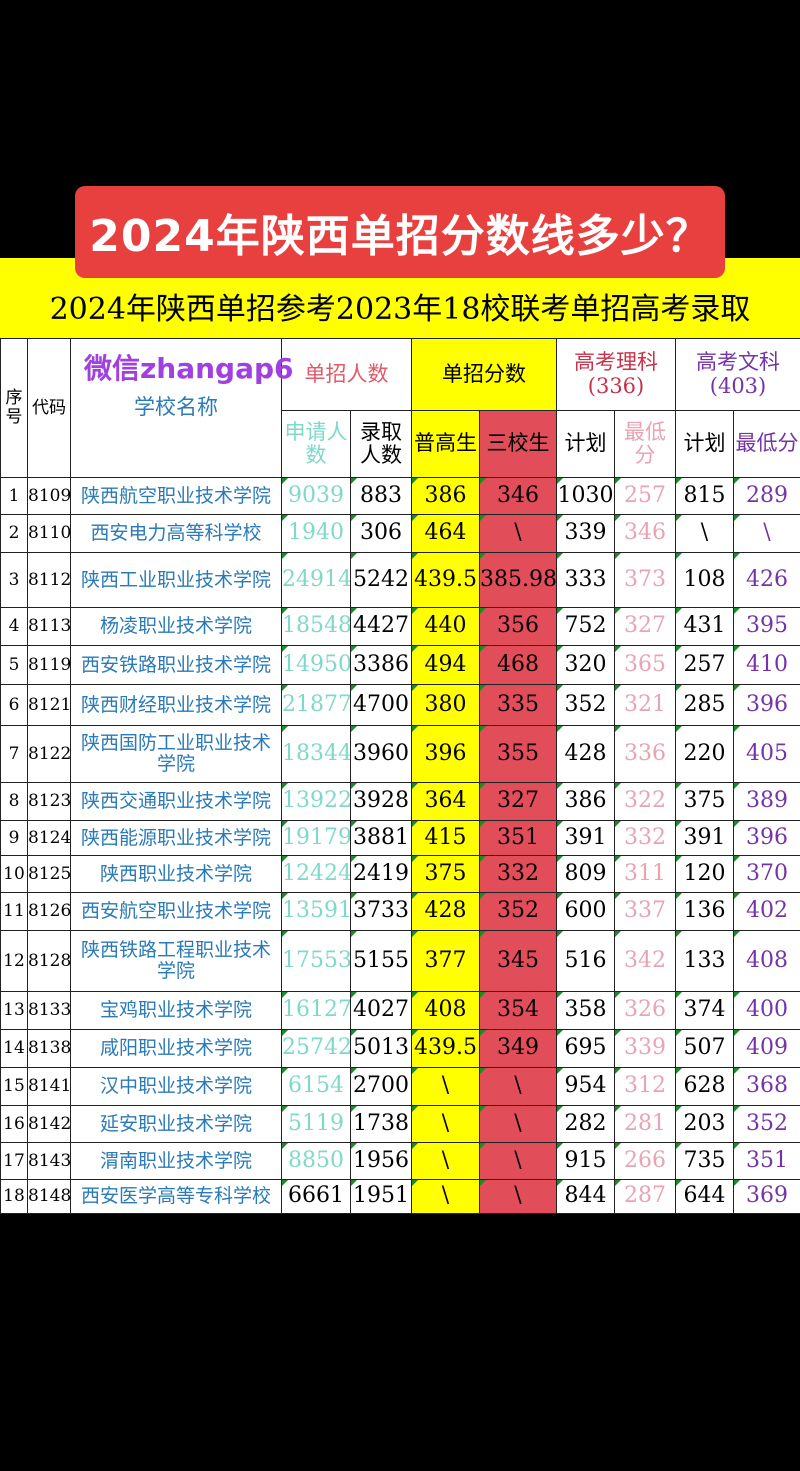 The image size is (800, 1471). Describe the element at coordinates (381, 705) in the screenshot. I see `cell-admit: 4700` at that location.